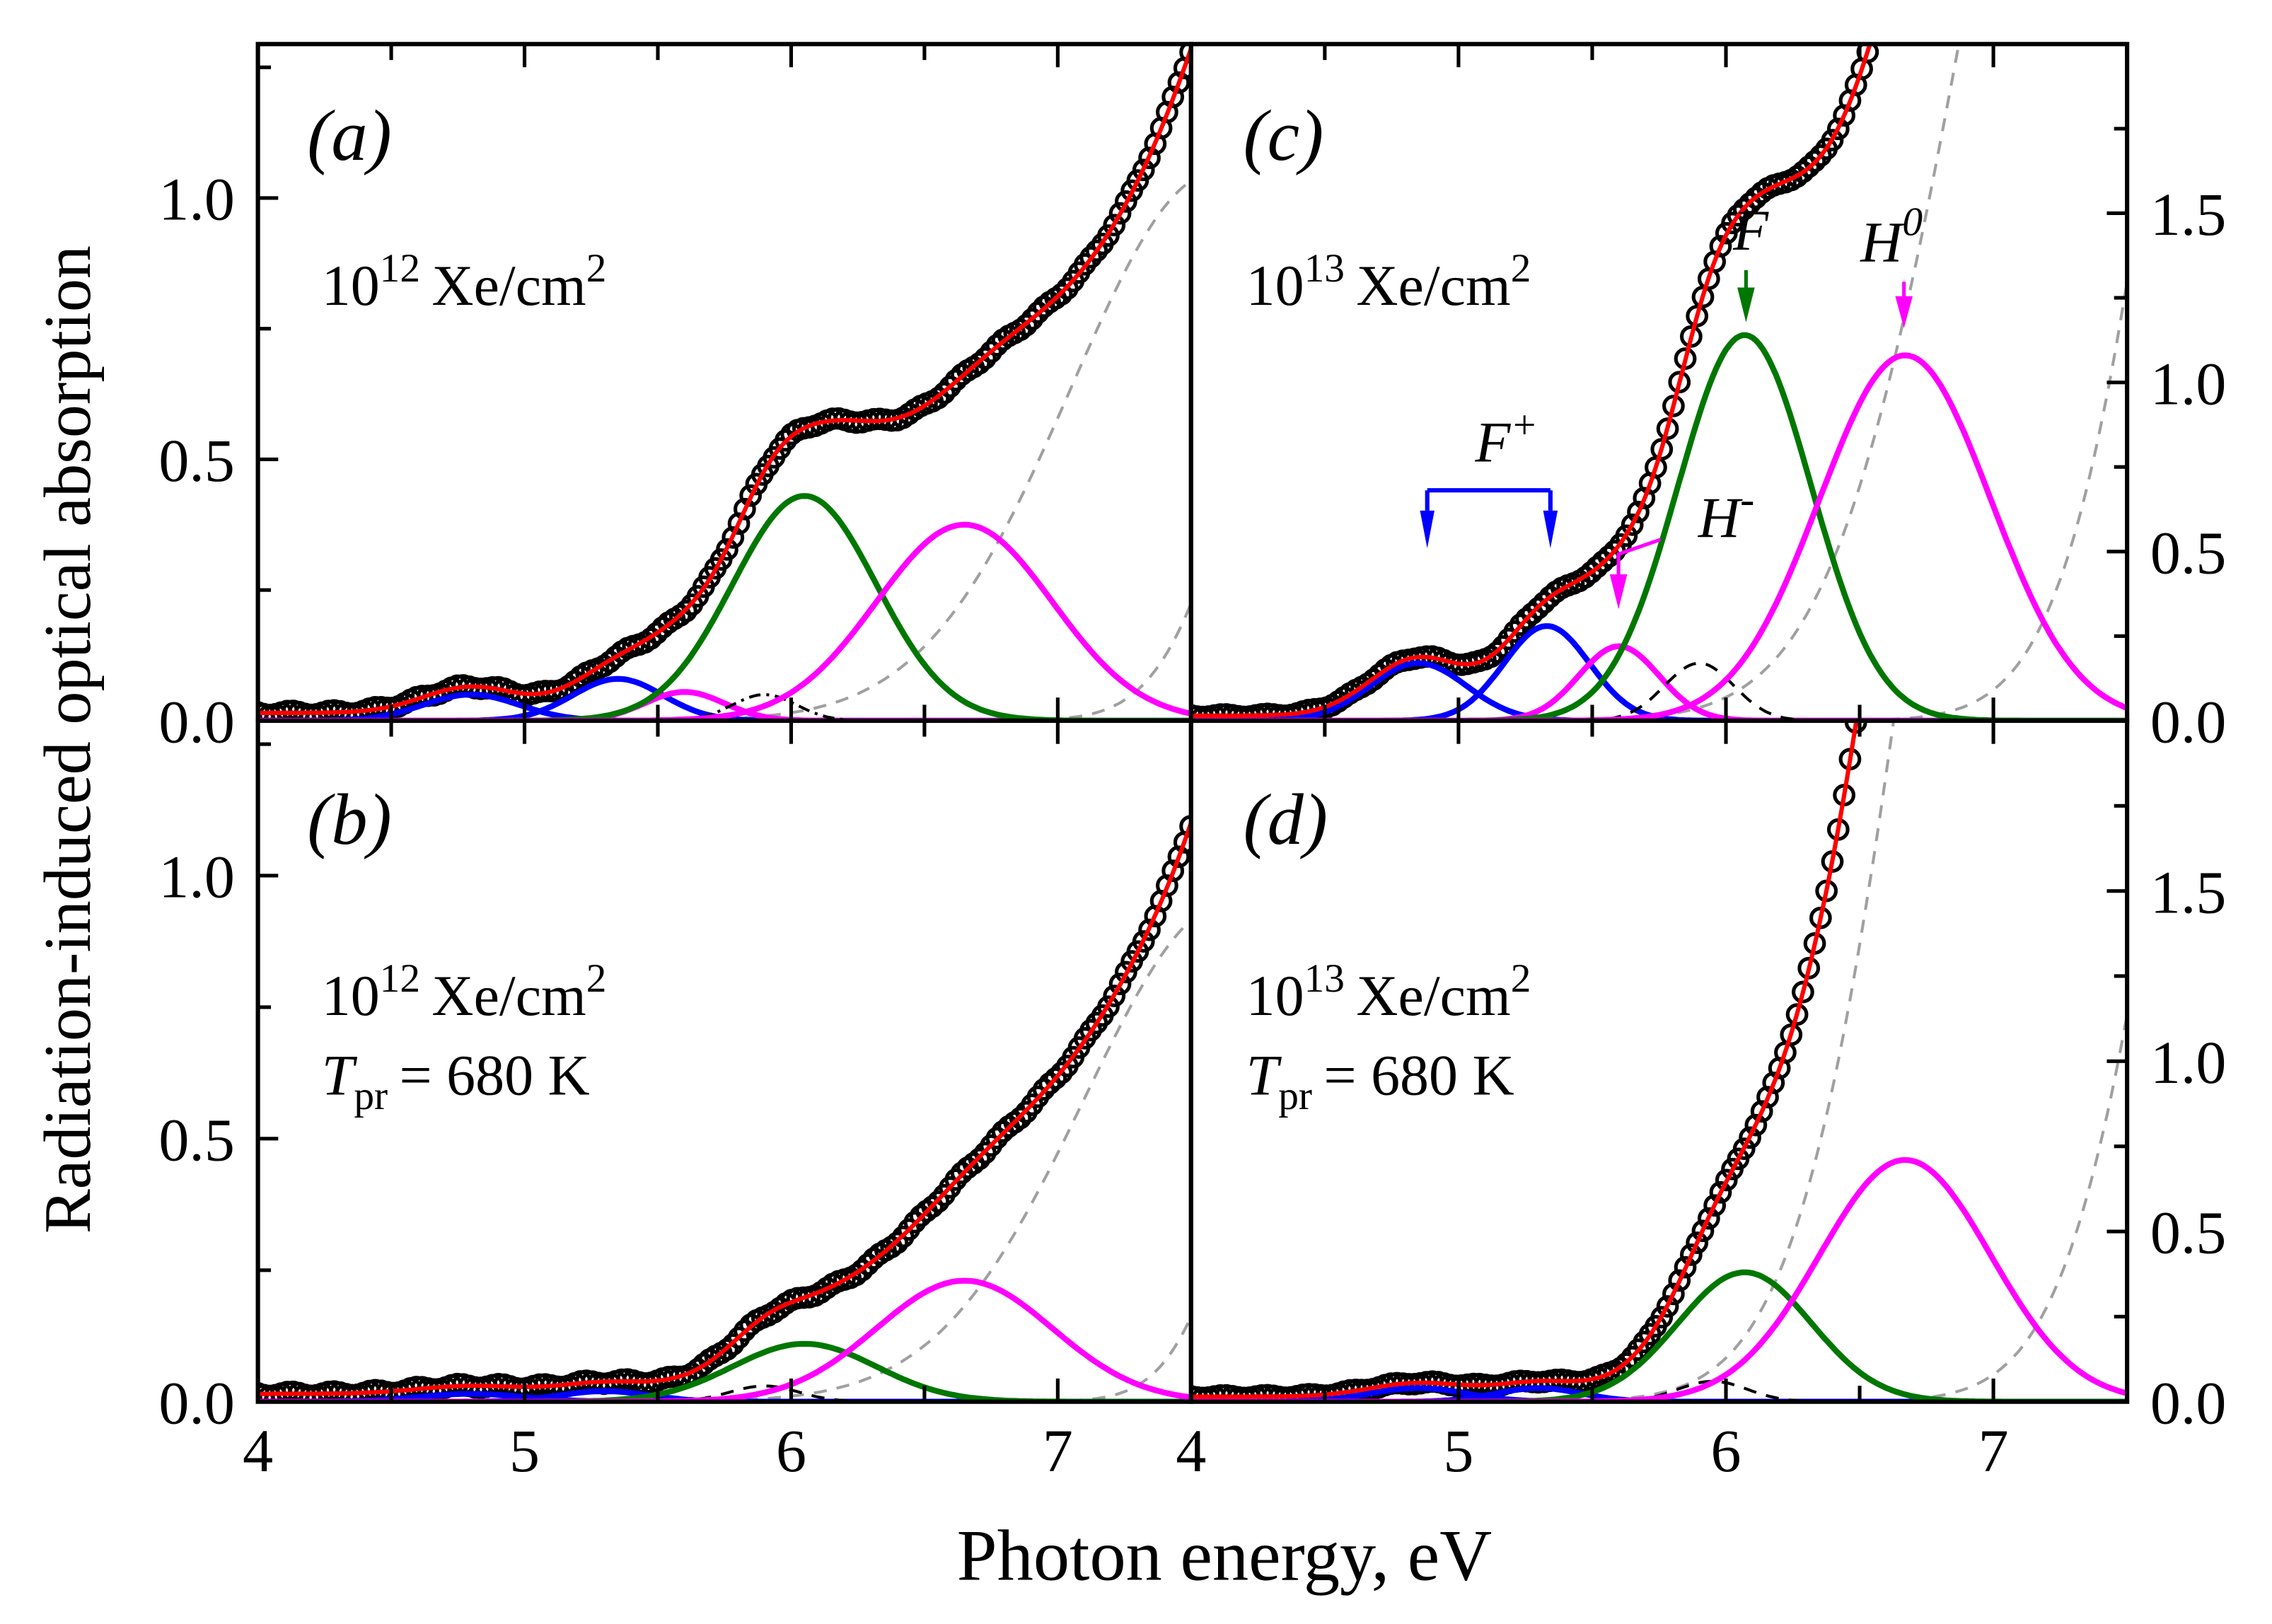  I want to click on panel-c-fluence: 1013 Xe/cm2, so click(1389, 282).